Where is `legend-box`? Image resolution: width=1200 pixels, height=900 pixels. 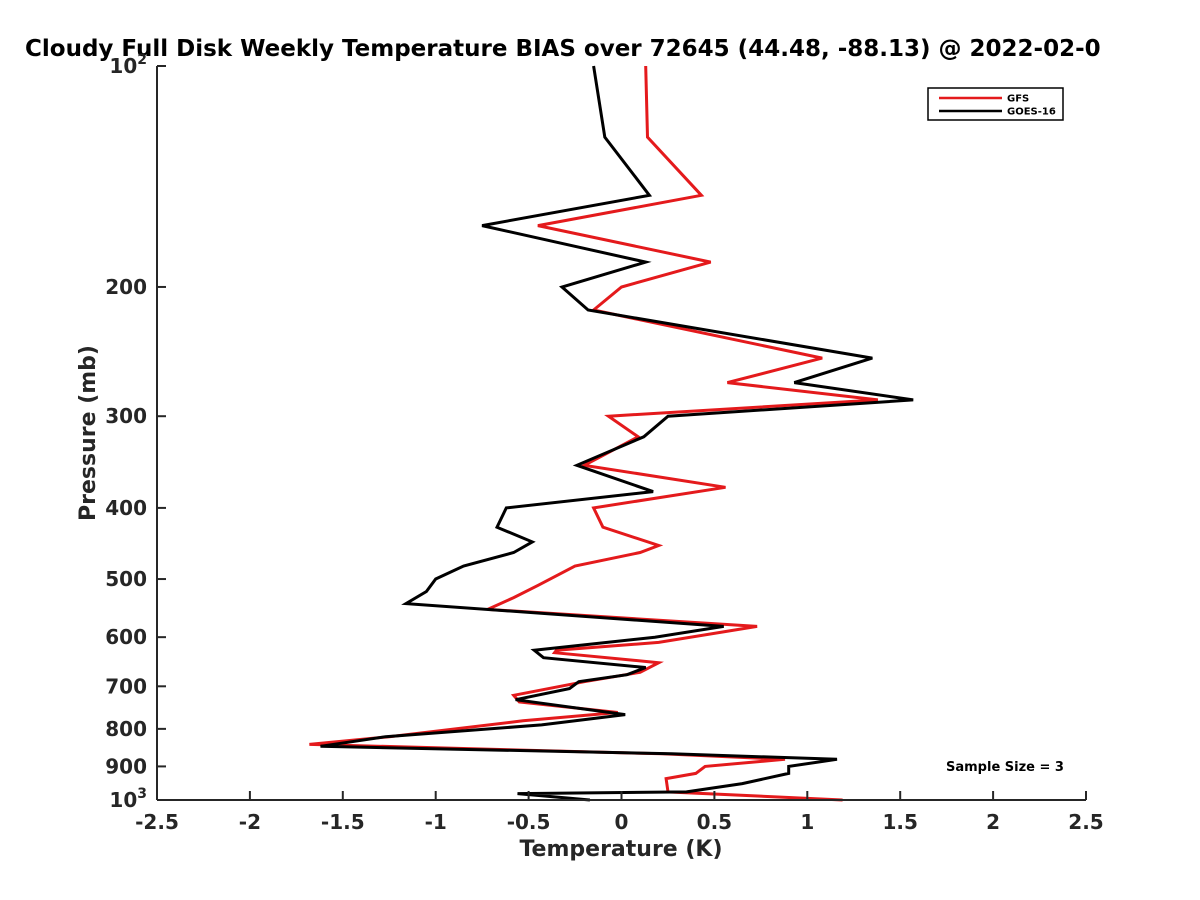
legend-box is located at coordinates (995, 104).